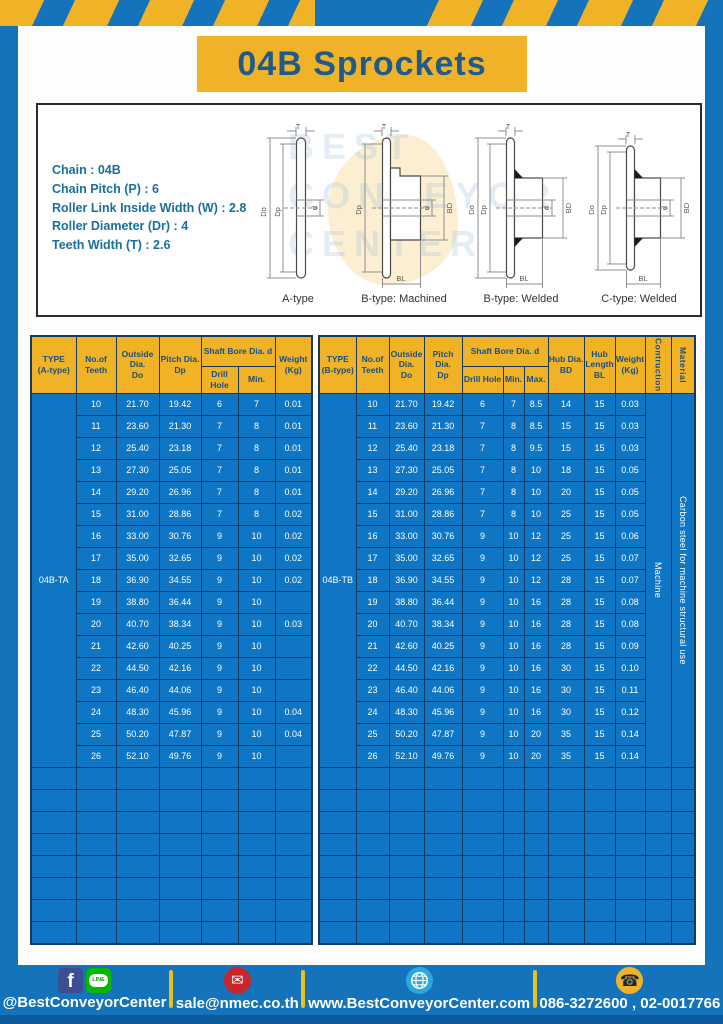 The width and height of the screenshot is (723, 1024). I want to click on data-cell: 10, so click(256, 558).